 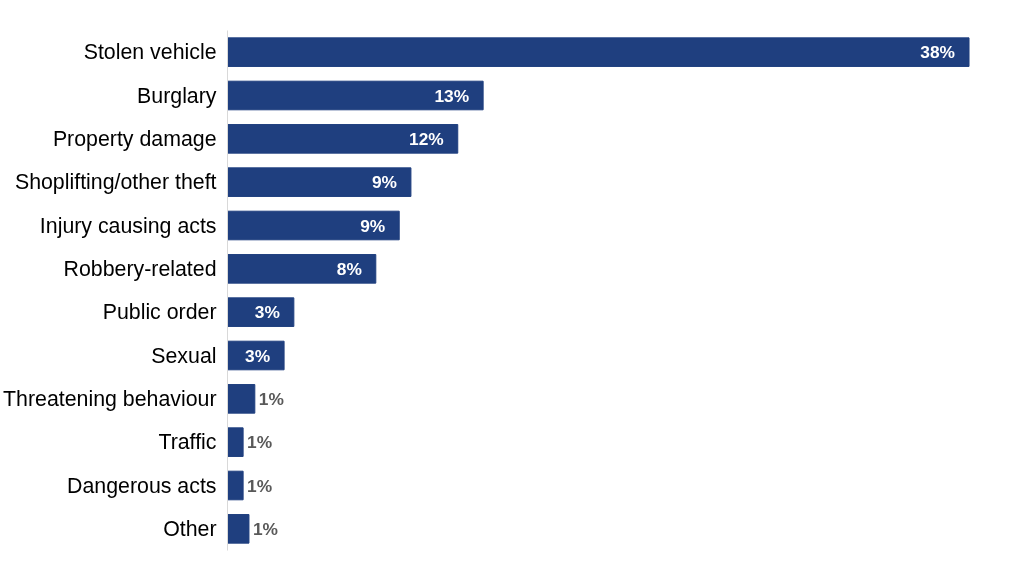 I want to click on y-tick-label: Shoplifting/other theft, so click(x=115, y=182).